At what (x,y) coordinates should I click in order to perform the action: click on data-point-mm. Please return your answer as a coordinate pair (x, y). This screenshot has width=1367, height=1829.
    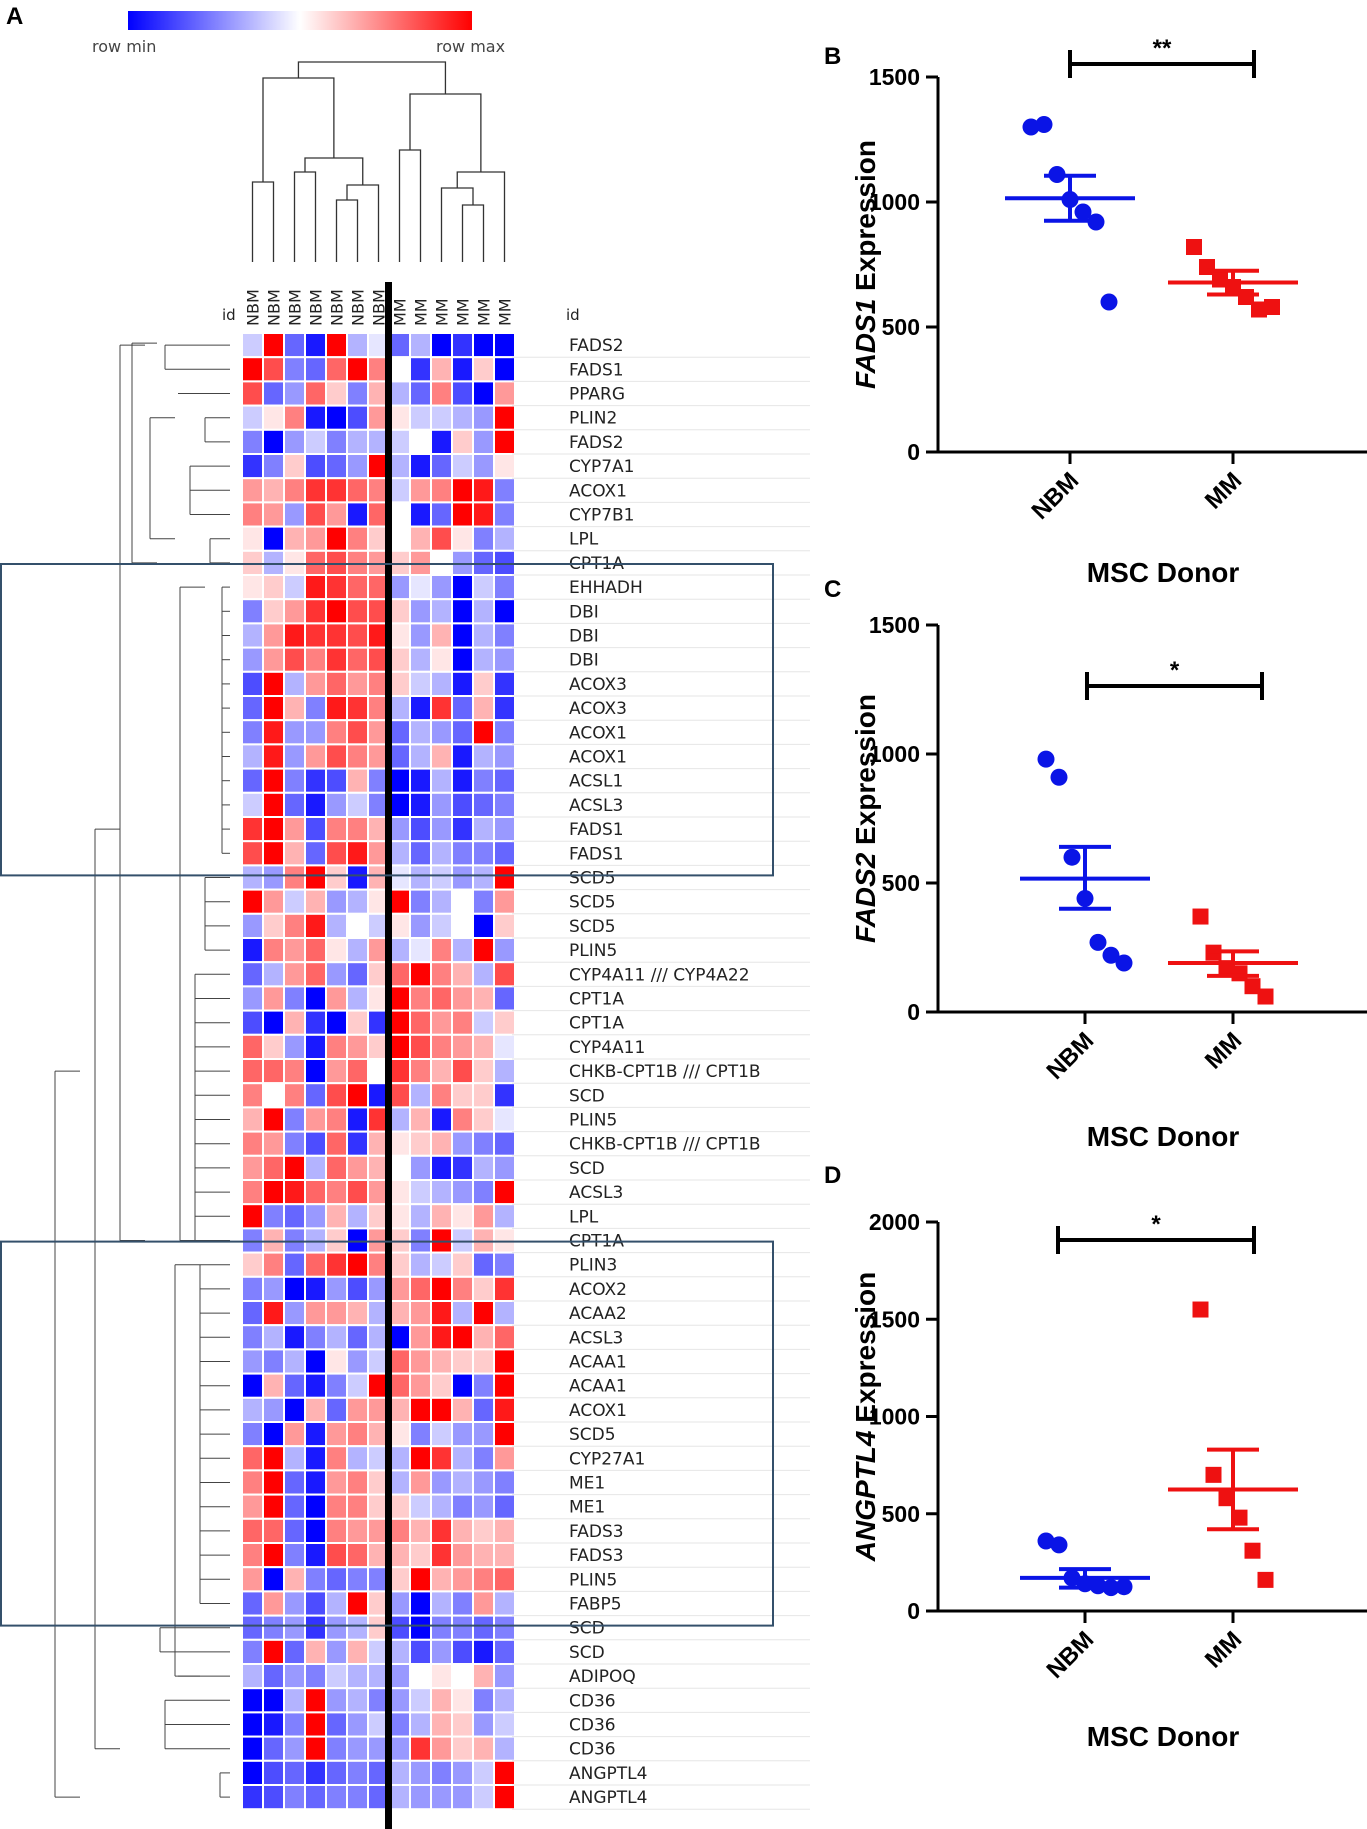
    Looking at the image, I should click on (1194, 247).